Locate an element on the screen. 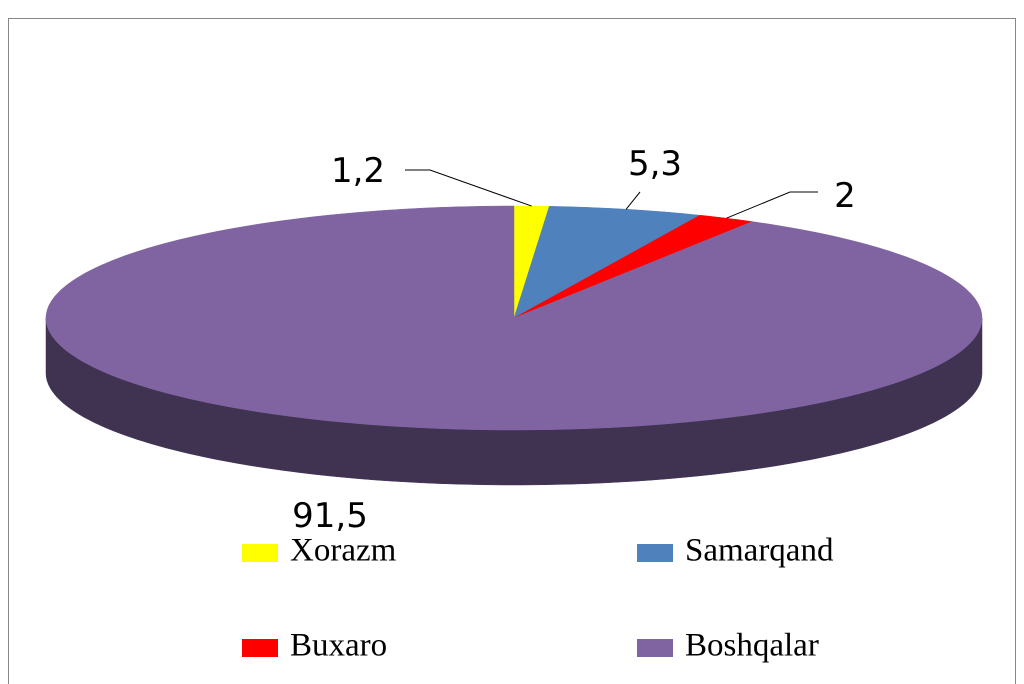  data-label: 91,5 is located at coordinates (330, 516).